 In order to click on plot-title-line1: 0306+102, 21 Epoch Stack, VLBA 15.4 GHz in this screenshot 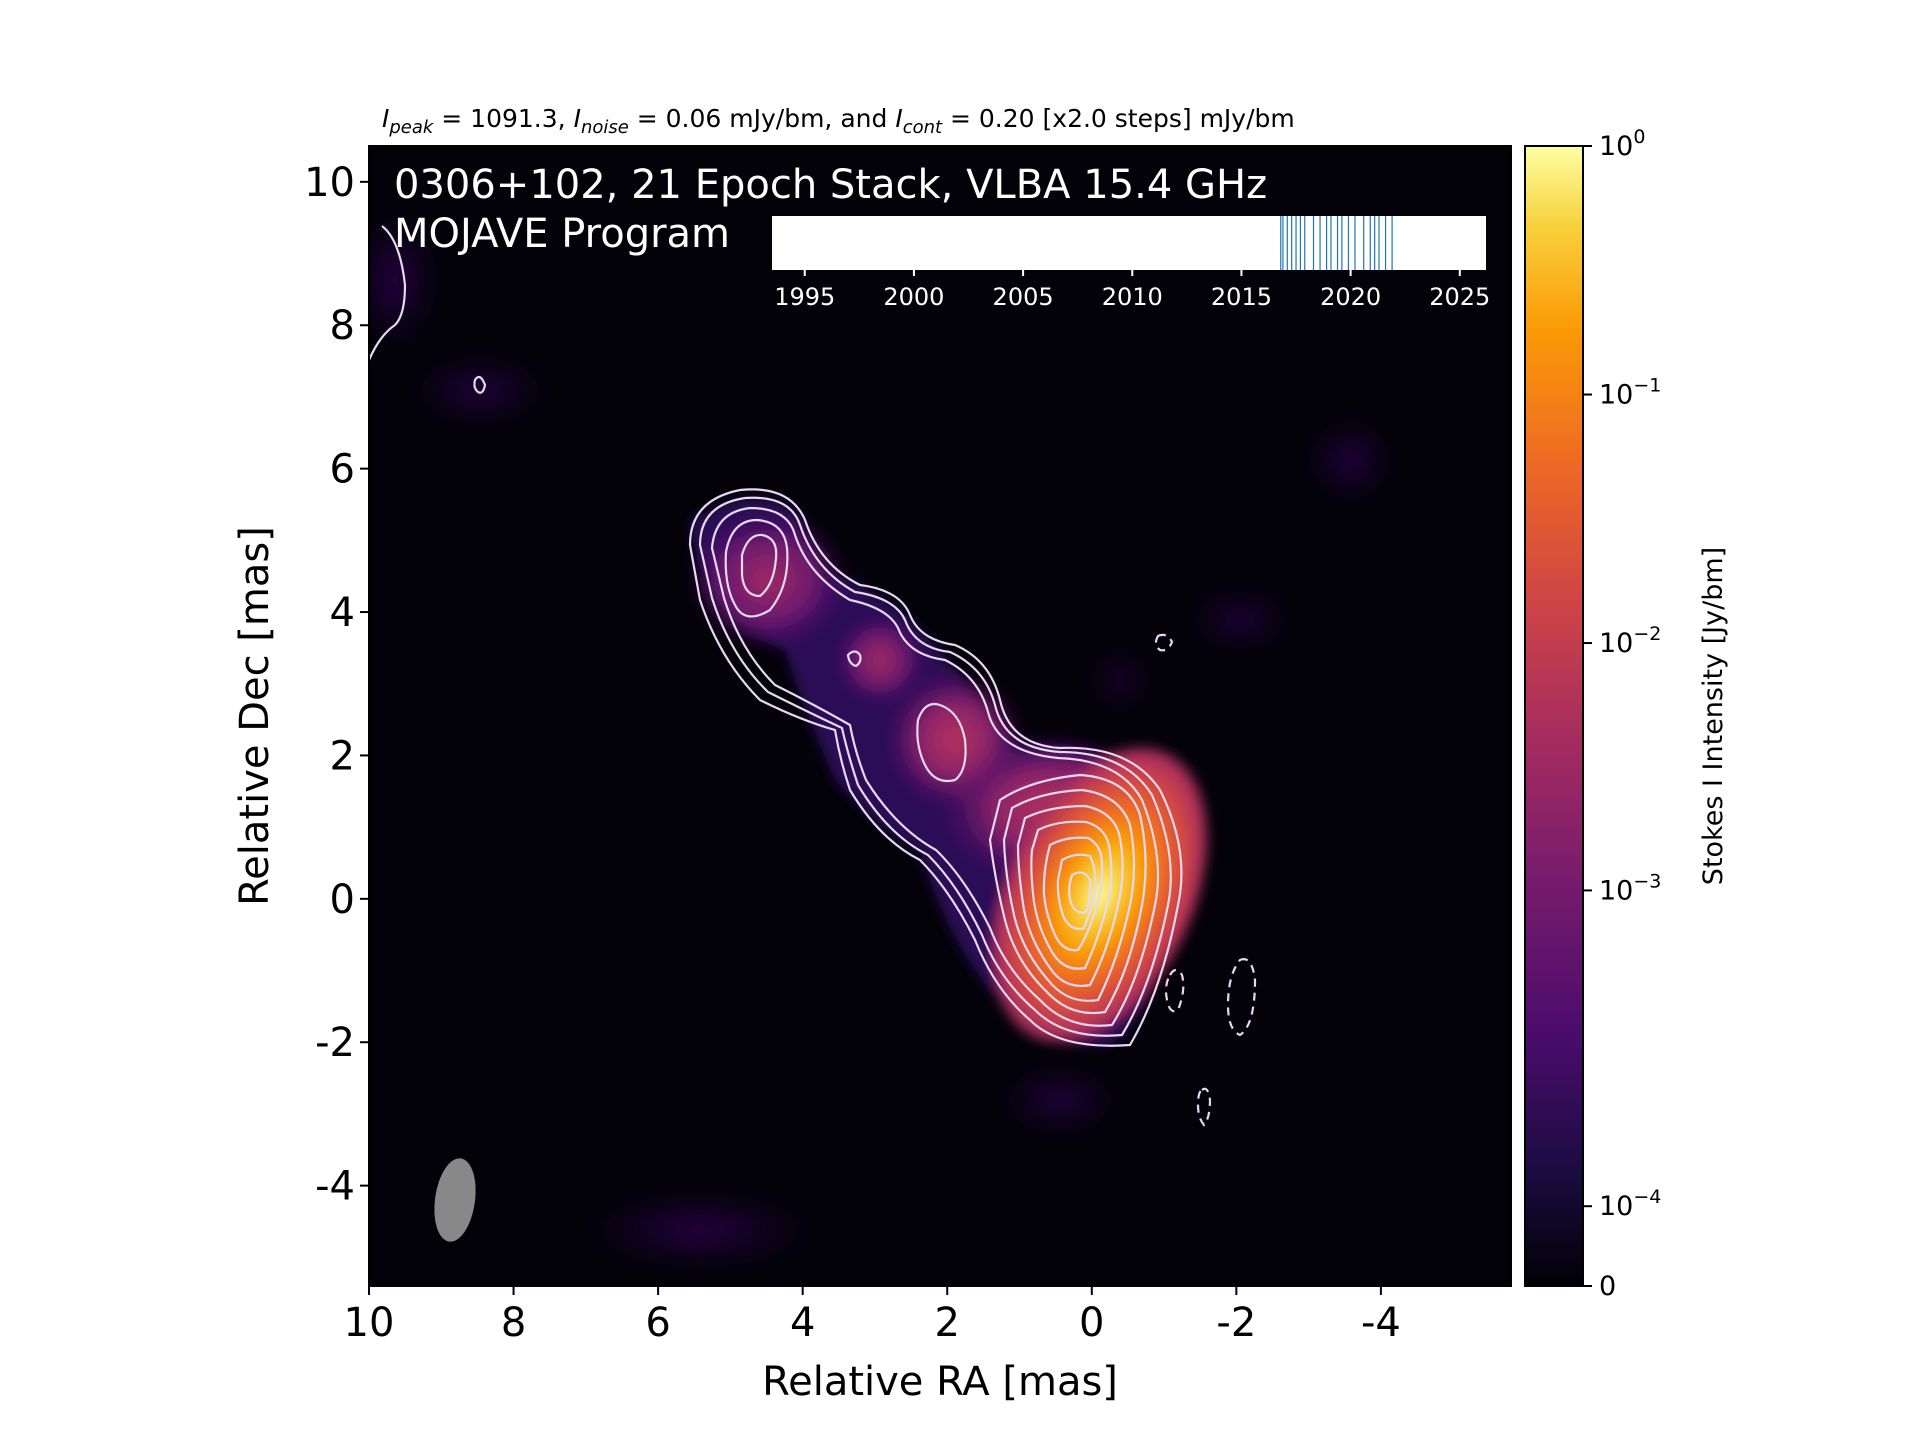, I will do `click(830, 185)`.